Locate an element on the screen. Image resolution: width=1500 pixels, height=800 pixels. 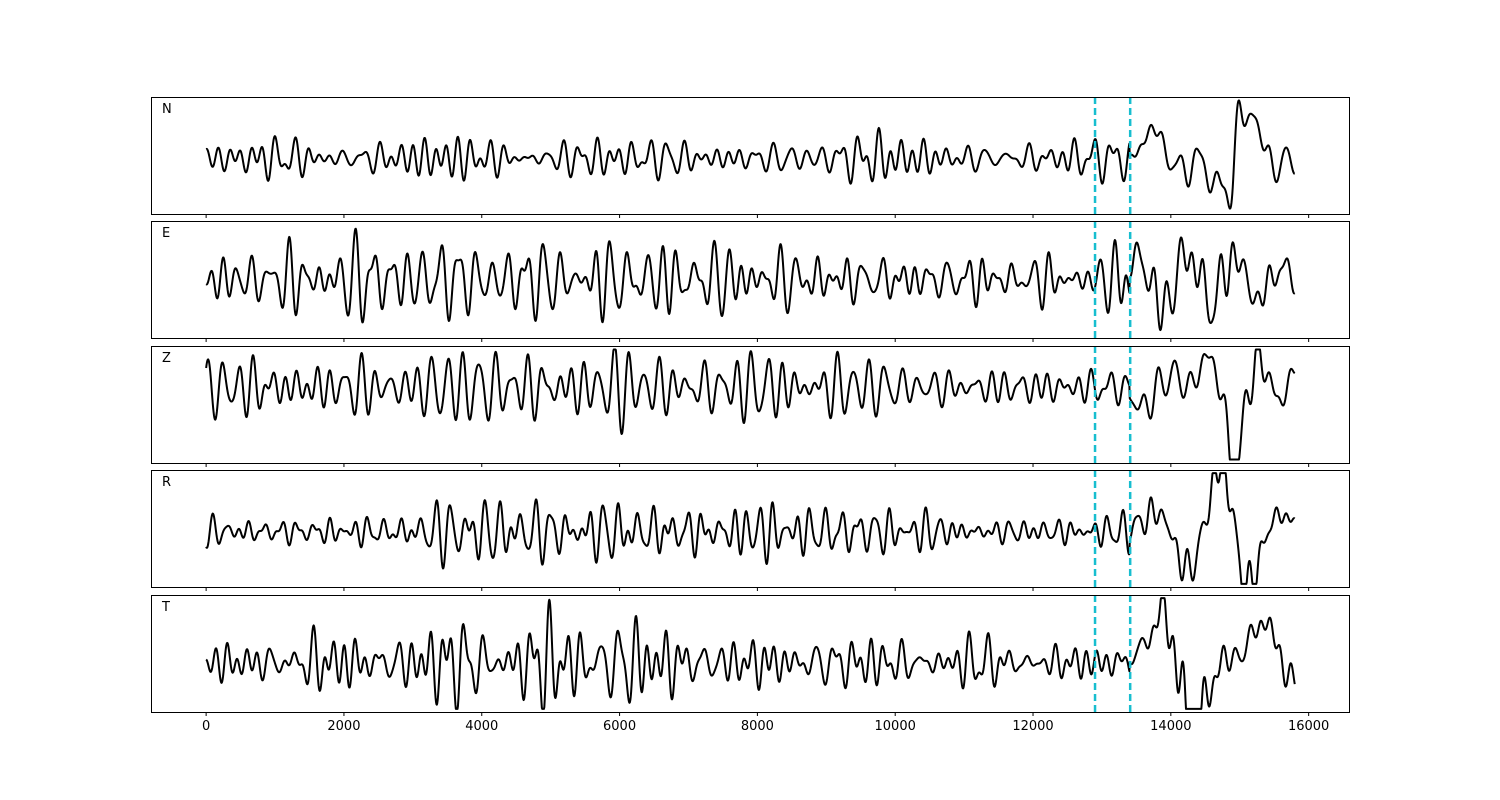
panel-e: E is located at coordinates (750, 281).